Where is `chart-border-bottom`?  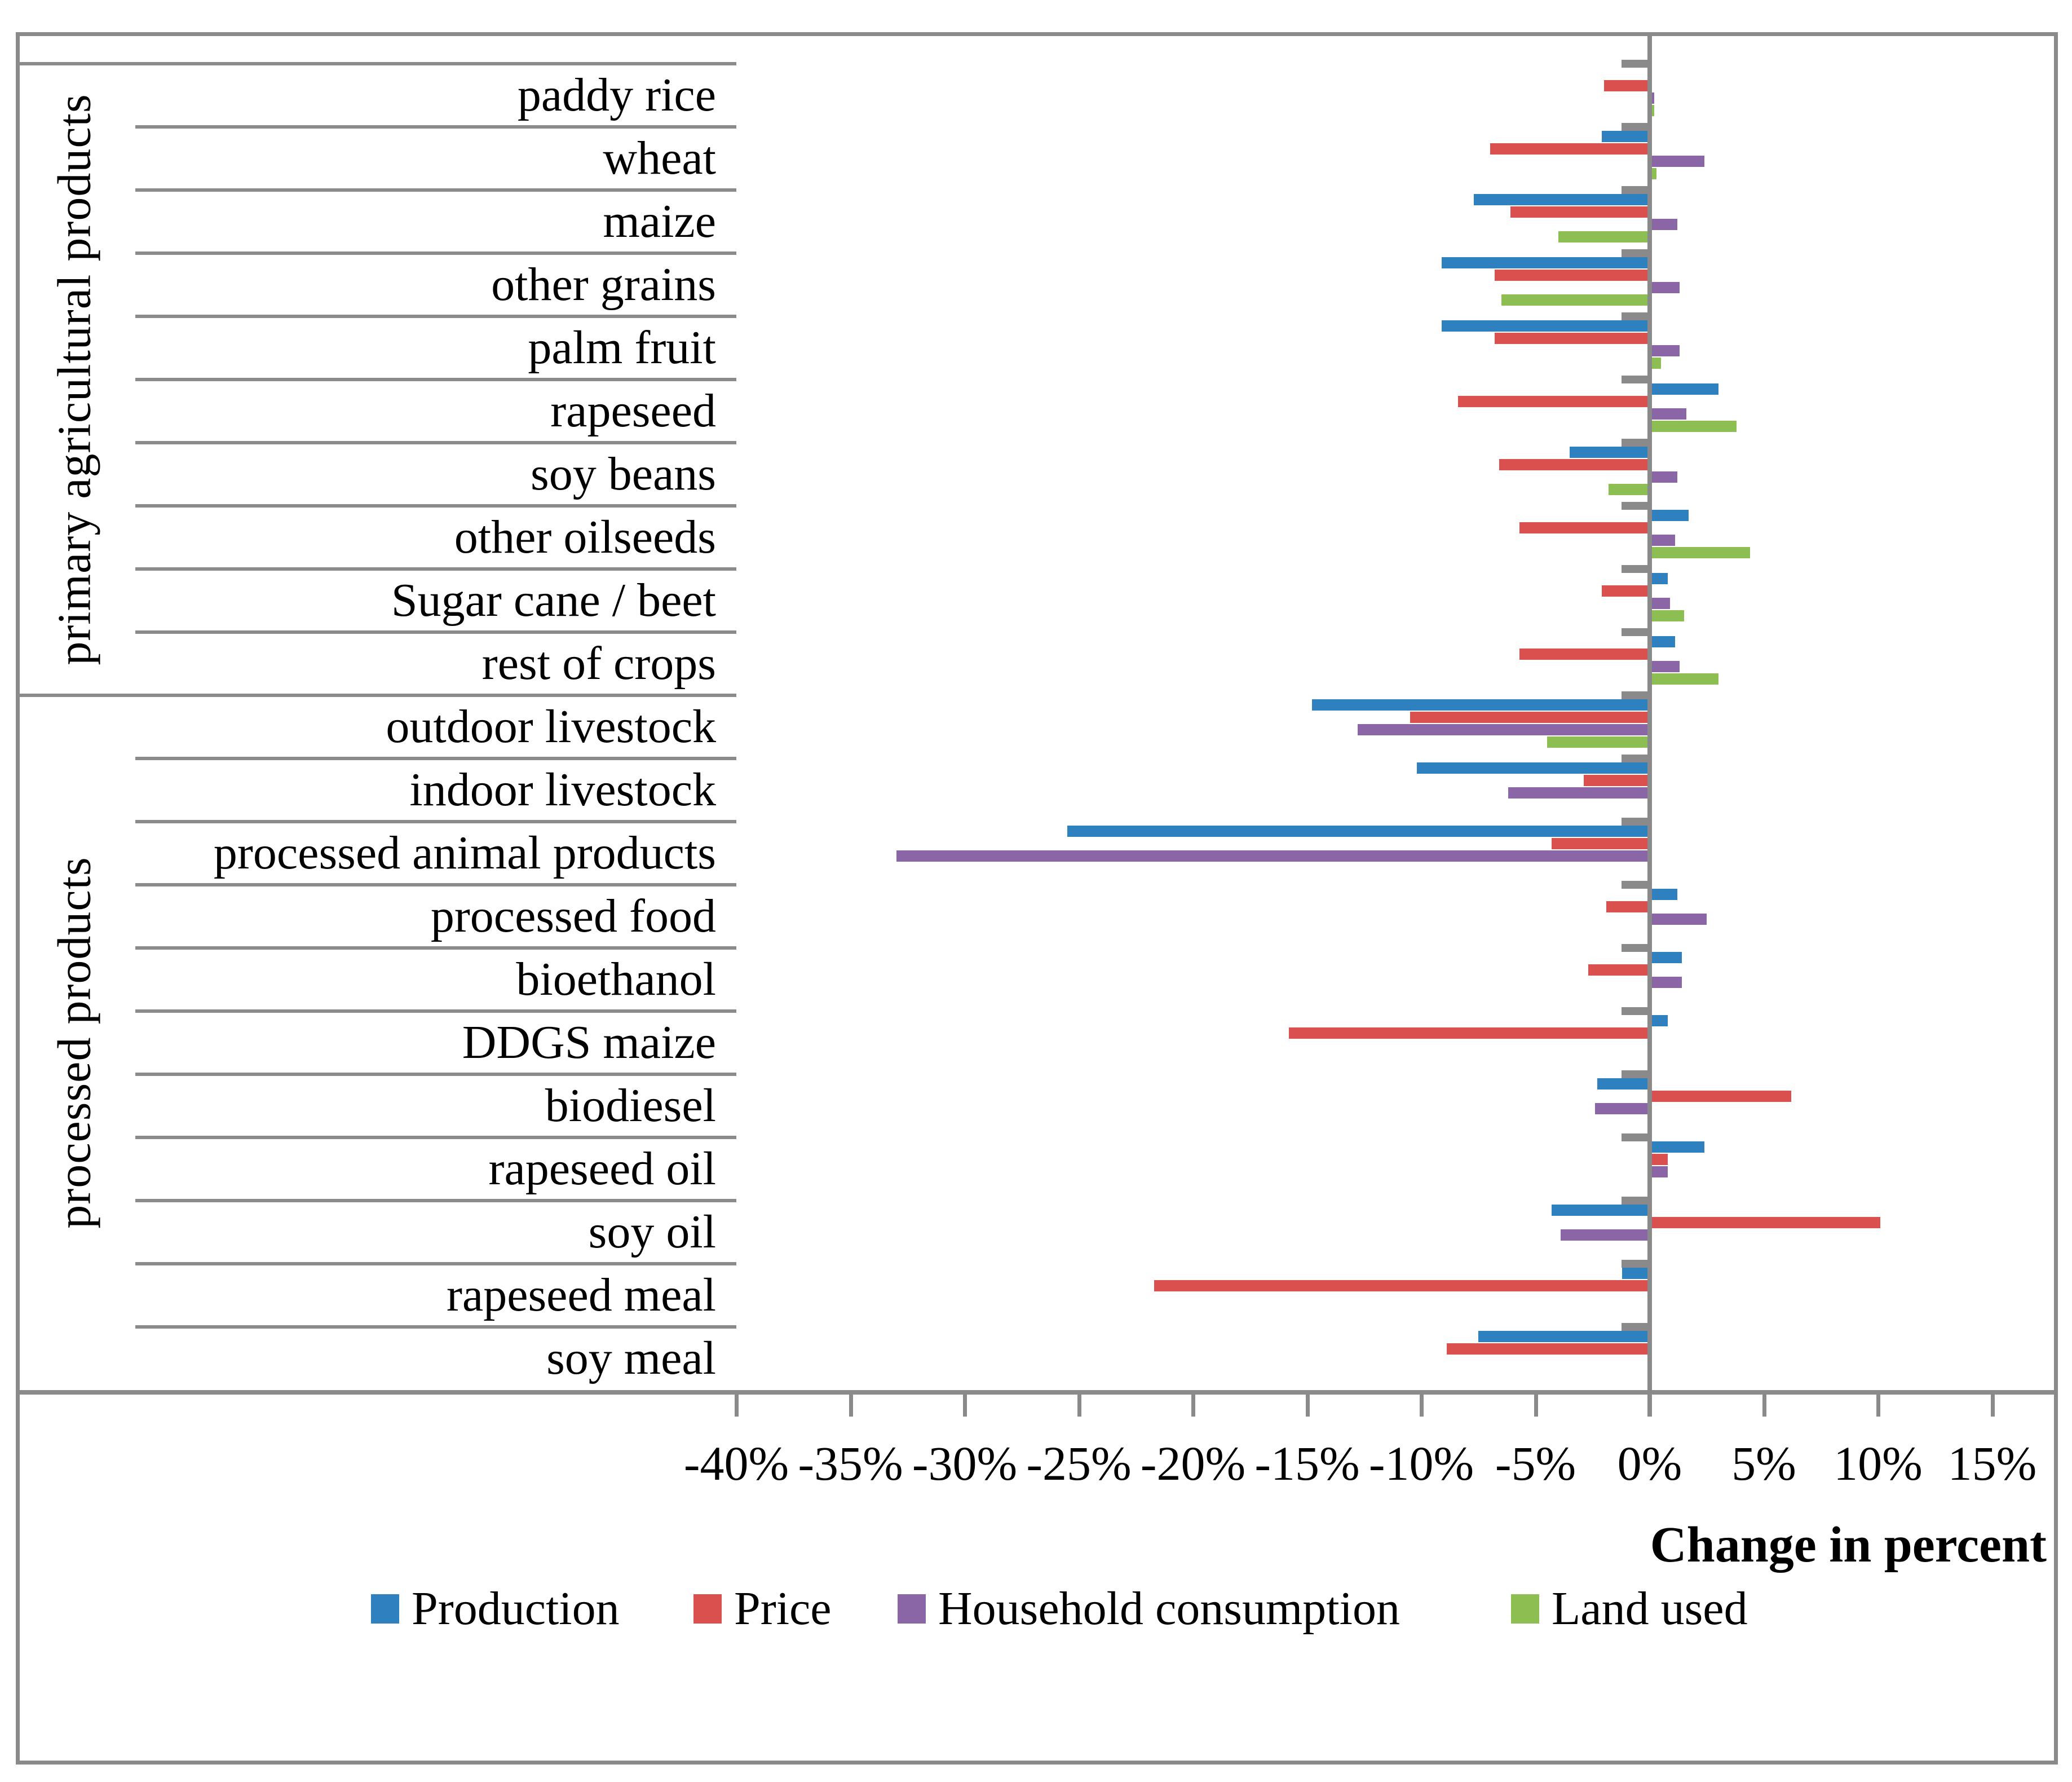
chart-border-bottom is located at coordinates (1037, 1763).